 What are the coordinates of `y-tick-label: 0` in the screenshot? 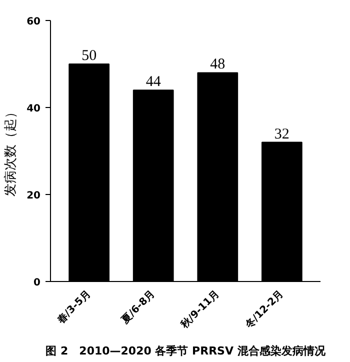 It's located at (37, 283).